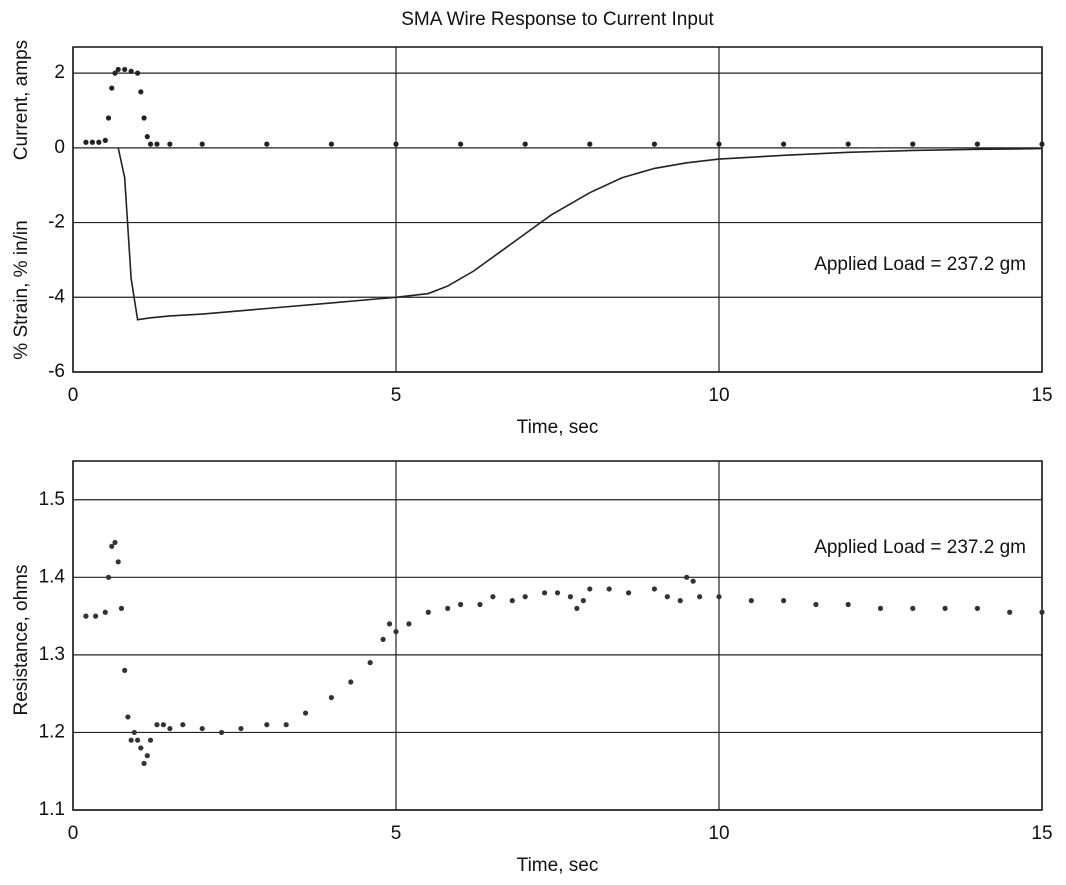  I want to click on chart-title: SMA Wire Response to Current Input, so click(557, 19).